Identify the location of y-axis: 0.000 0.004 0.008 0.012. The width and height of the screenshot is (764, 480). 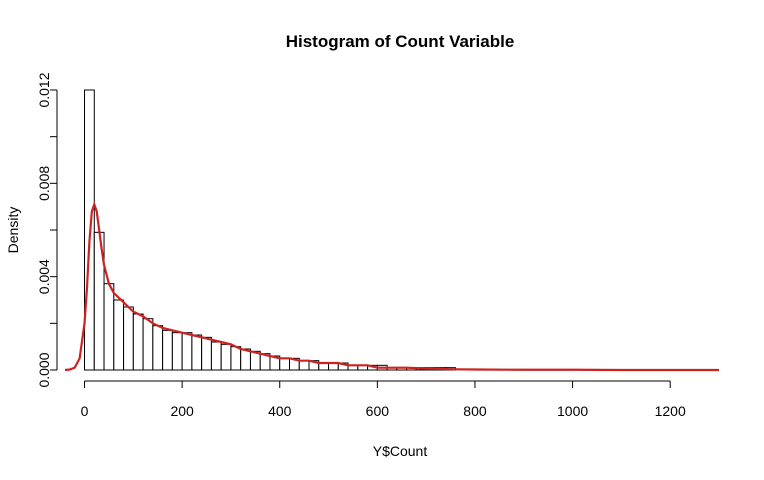
(47, 230).